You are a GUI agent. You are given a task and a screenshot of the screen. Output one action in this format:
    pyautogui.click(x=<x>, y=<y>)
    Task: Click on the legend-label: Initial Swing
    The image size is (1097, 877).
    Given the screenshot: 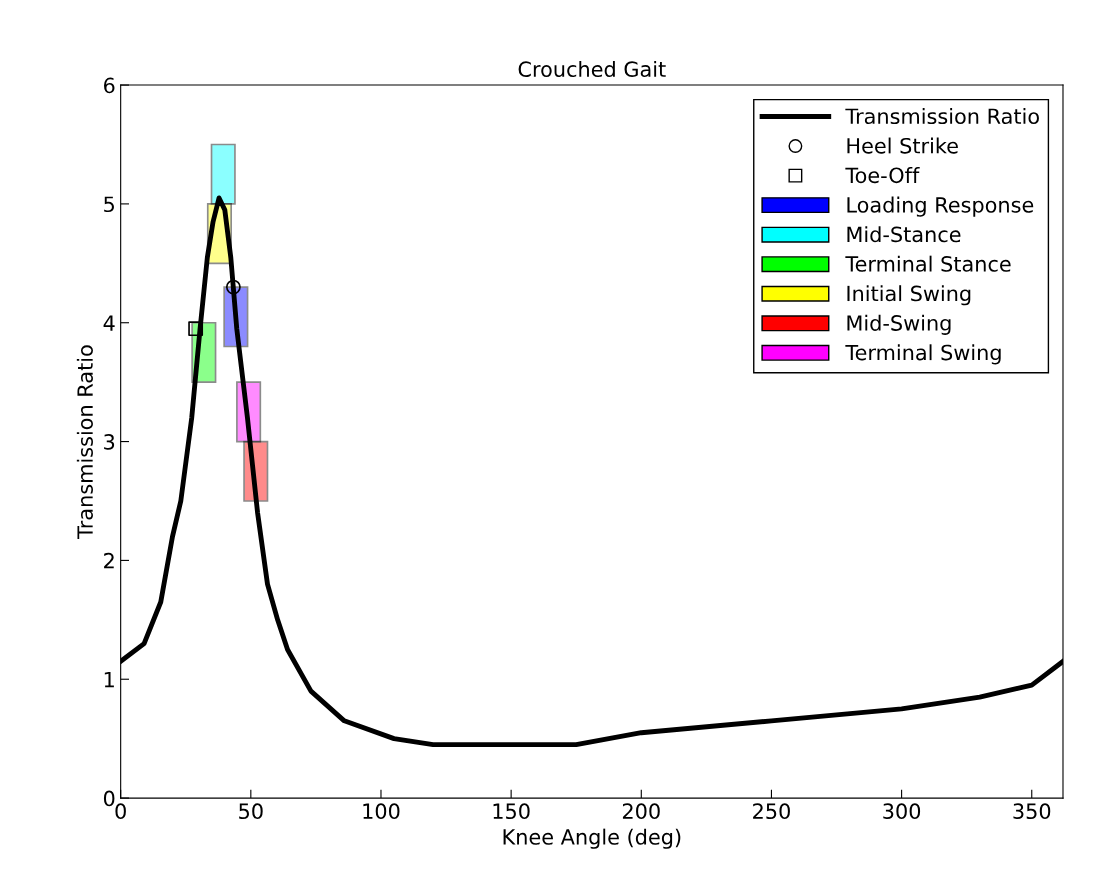 What is the action you would take?
    pyautogui.click(x=909, y=295)
    